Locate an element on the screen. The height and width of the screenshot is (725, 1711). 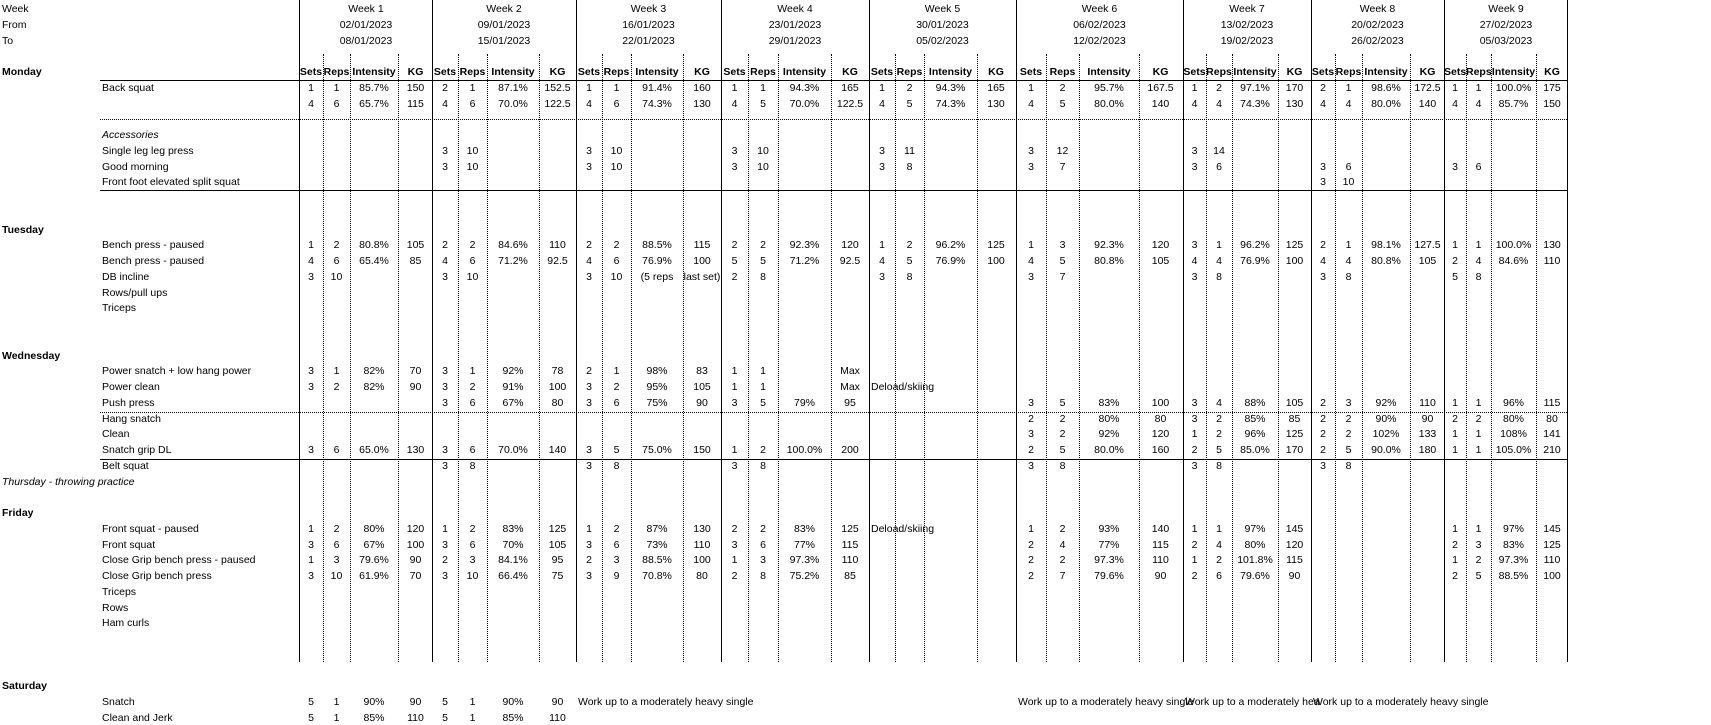
kg-cell: 92.5 is located at coordinates (850, 261).